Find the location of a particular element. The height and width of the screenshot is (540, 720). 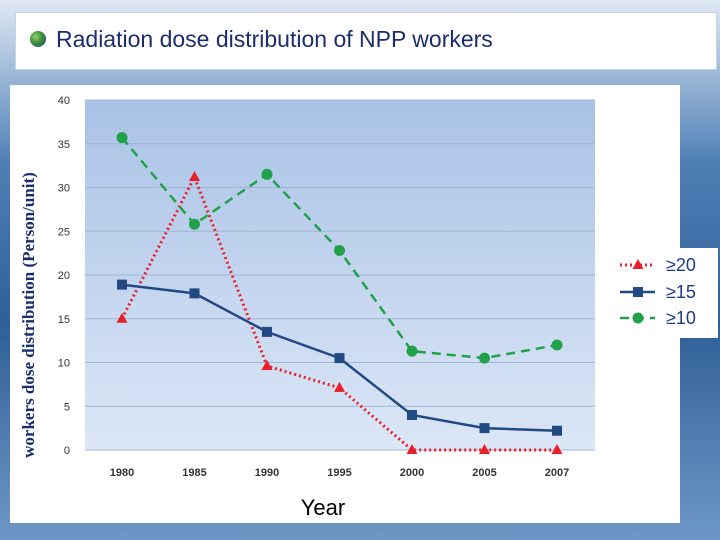

legend-item-2-marker is located at coordinates (638, 292).